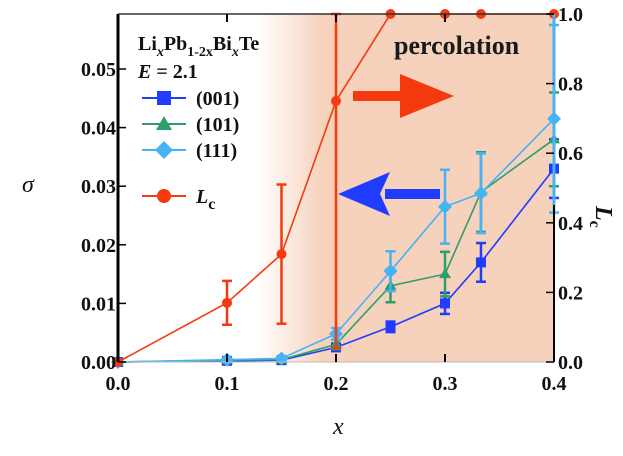 The width and height of the screenshot is (623, 456). Describe the element at coordinates (601, 216) in the screenshot. I see `y-axis-right-title: Lc` at that location.